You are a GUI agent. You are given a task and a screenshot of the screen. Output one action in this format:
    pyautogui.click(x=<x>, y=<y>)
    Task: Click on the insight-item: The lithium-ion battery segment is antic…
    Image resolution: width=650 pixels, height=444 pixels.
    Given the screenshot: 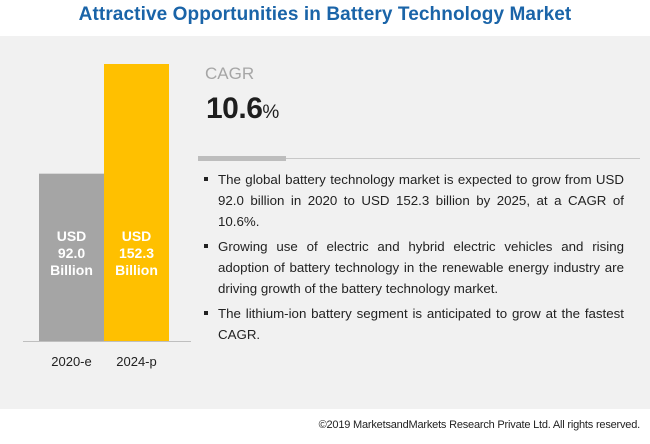 What is the action you would take?
    pyautogui.click(x=414, y=324)
    